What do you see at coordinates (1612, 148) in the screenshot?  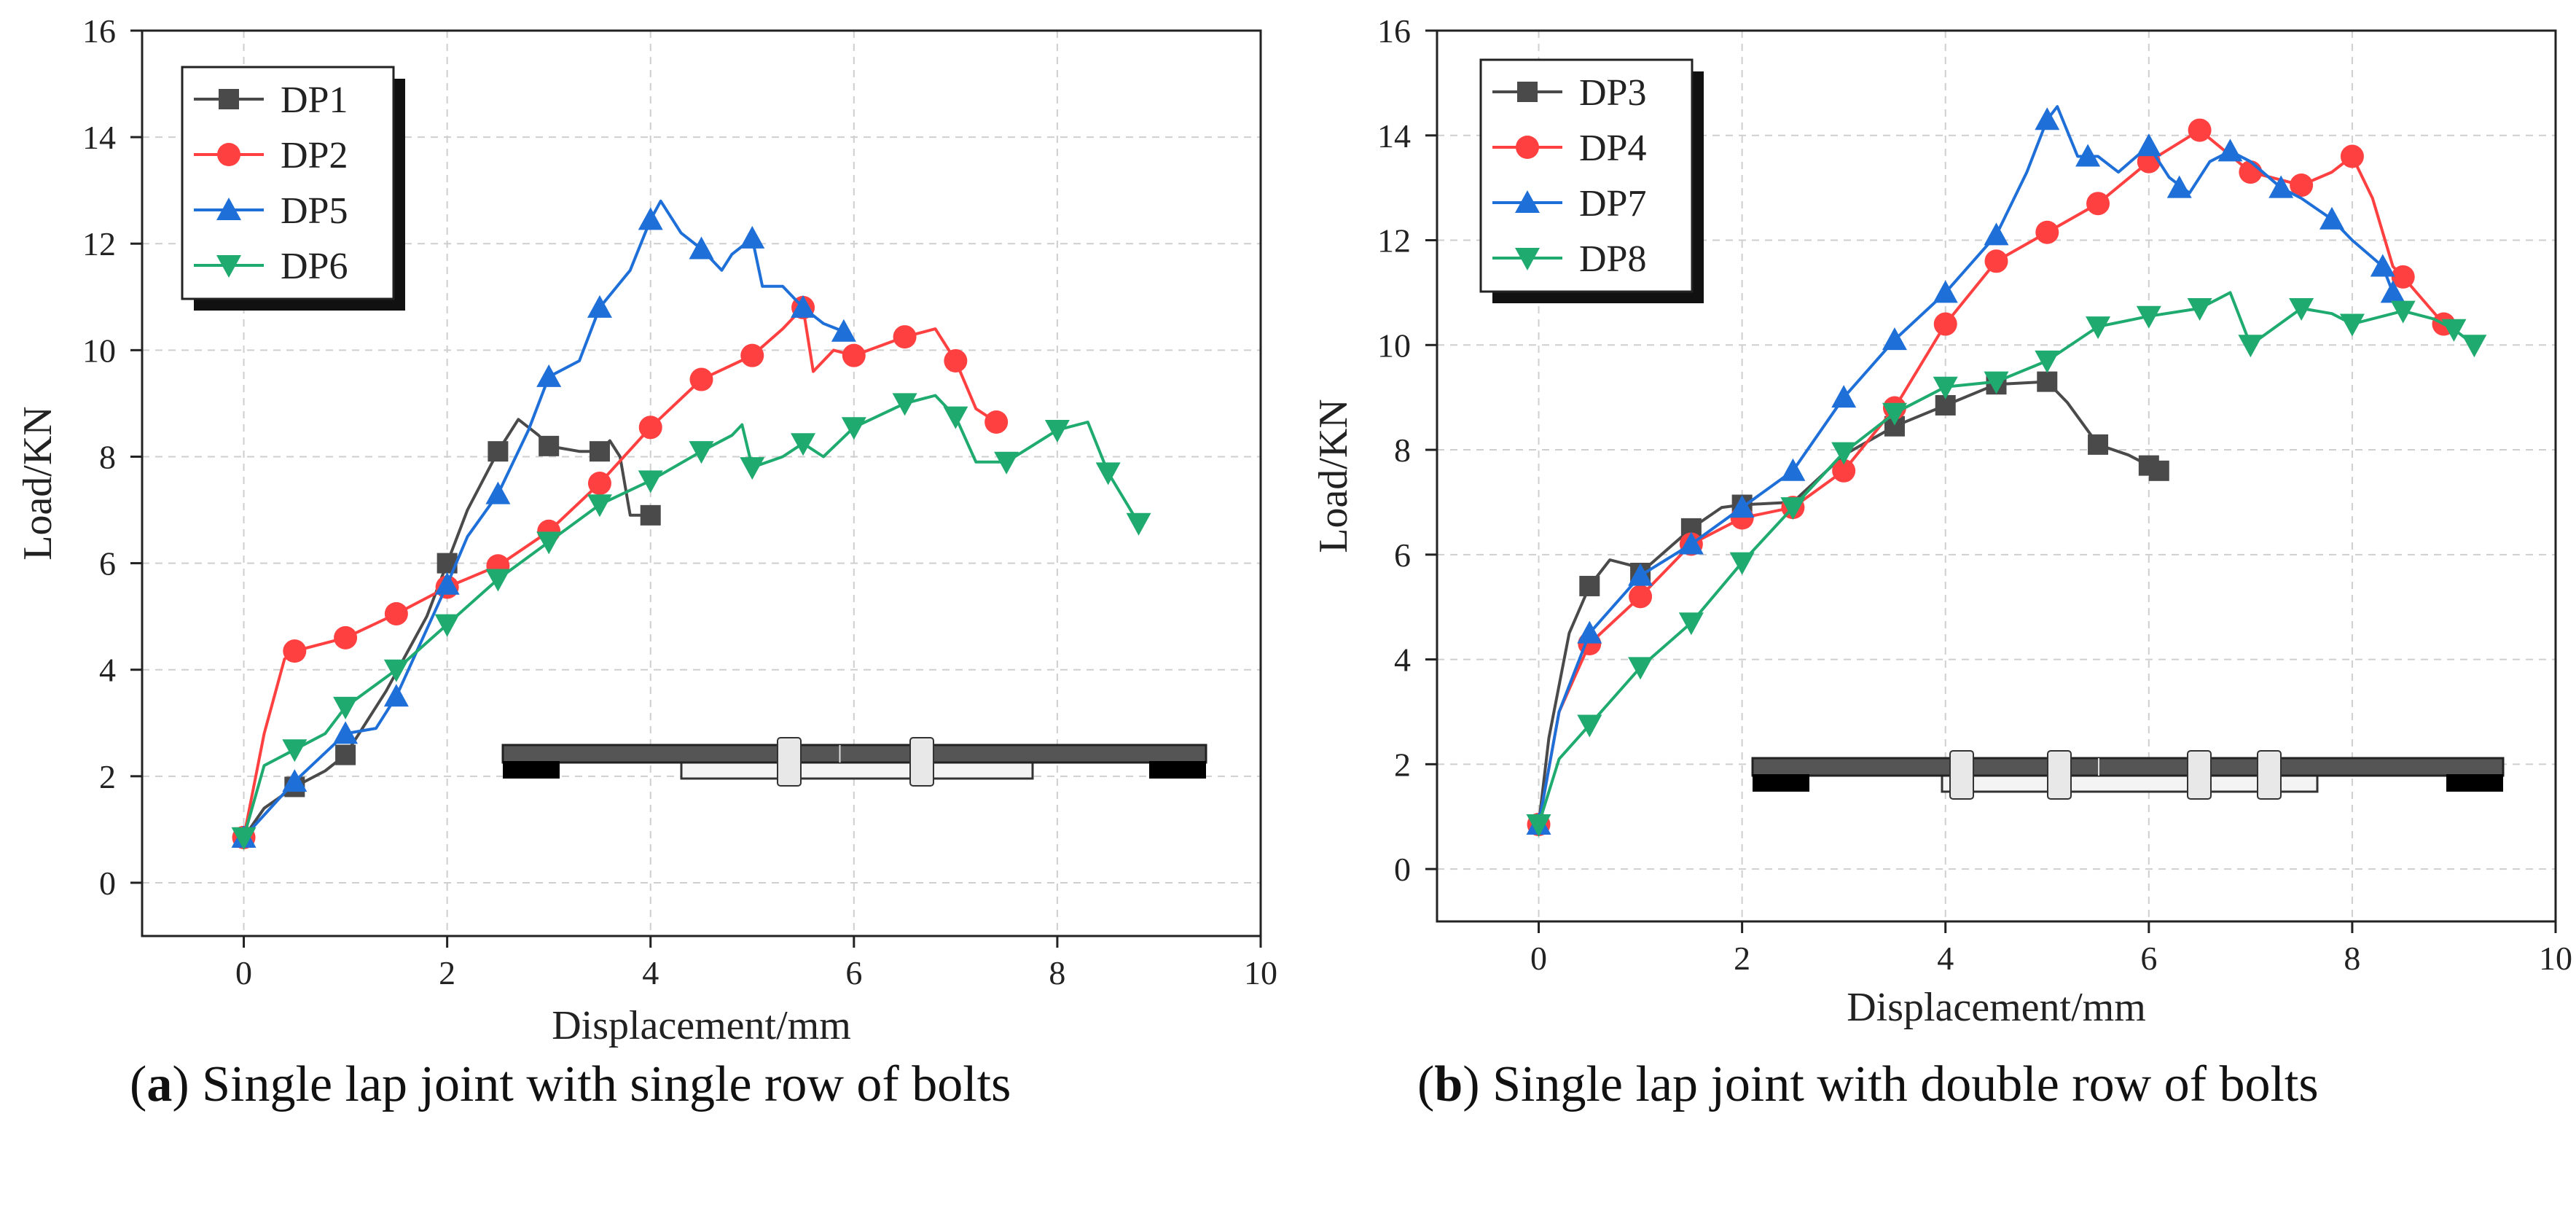 I see `legend-label-dp4: DP4` at bounding box center [1612, 148].